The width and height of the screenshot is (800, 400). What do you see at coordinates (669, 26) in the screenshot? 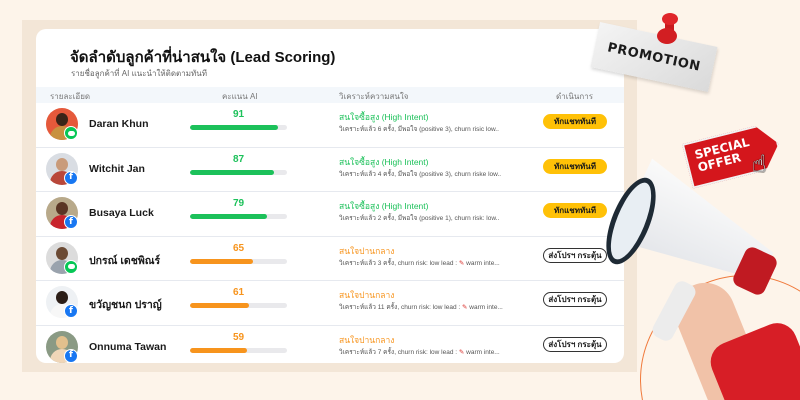
I see `pushpin-icon` at bounding box center [669, 26].